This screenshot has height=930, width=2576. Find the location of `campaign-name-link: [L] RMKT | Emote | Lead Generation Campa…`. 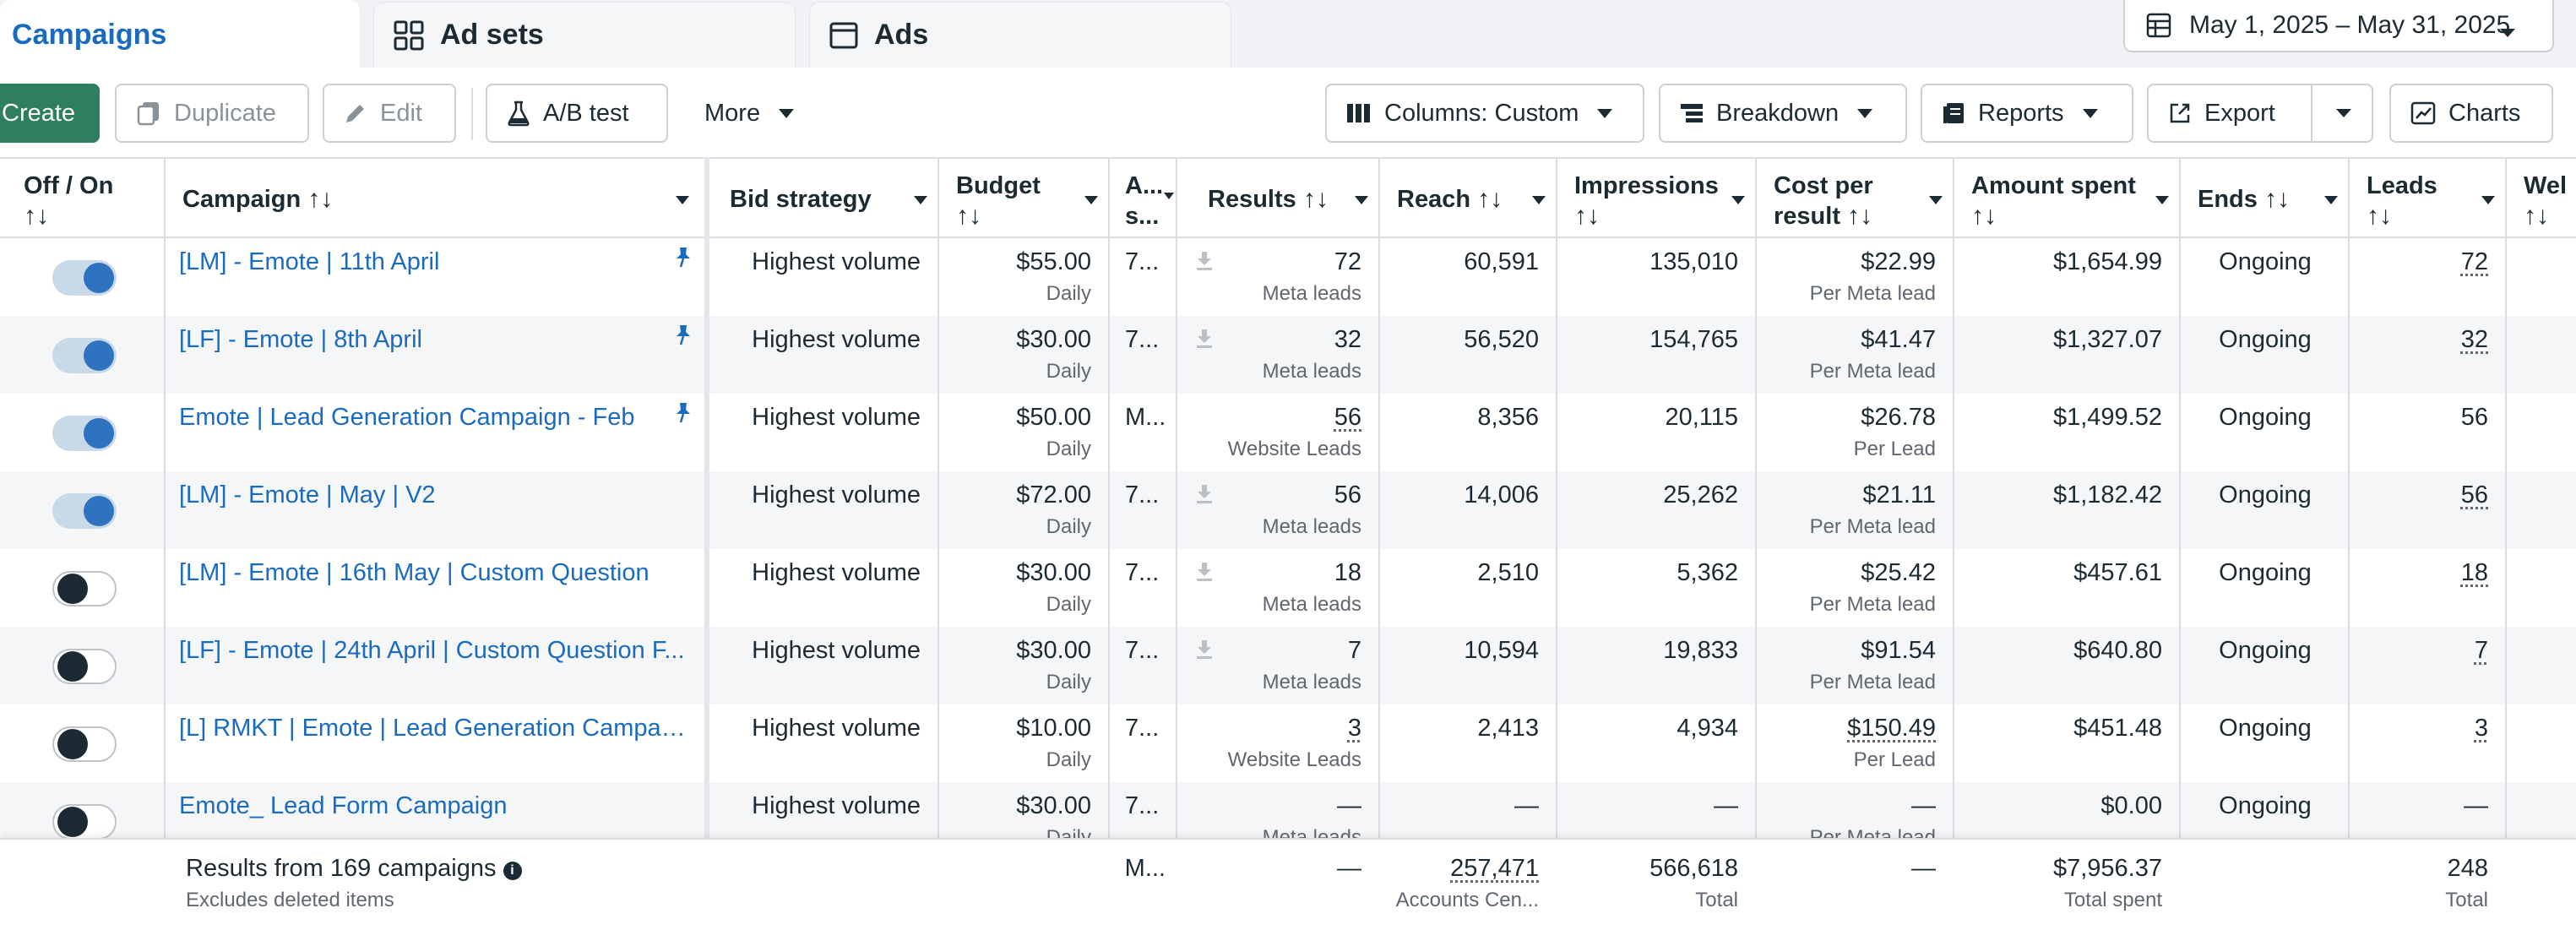

campaign-name-link: [L] RMKT | Emote | Lead Generation Campa… is located at coordinates (432, 728).